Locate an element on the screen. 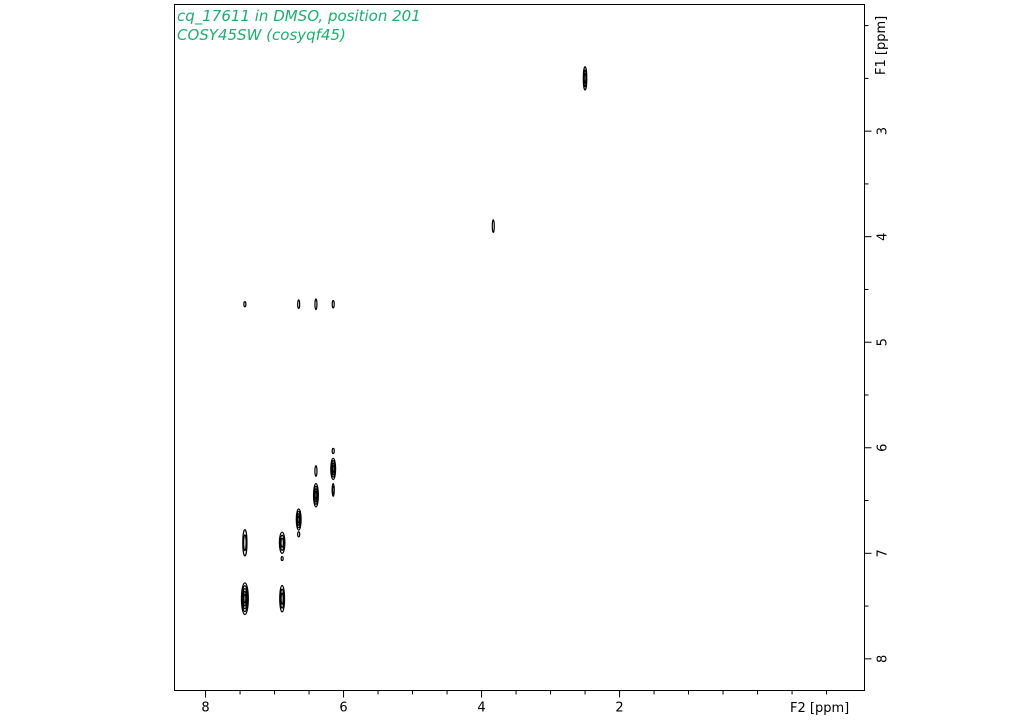  y-tick-label: 8 is located at coordinates (883, 659).